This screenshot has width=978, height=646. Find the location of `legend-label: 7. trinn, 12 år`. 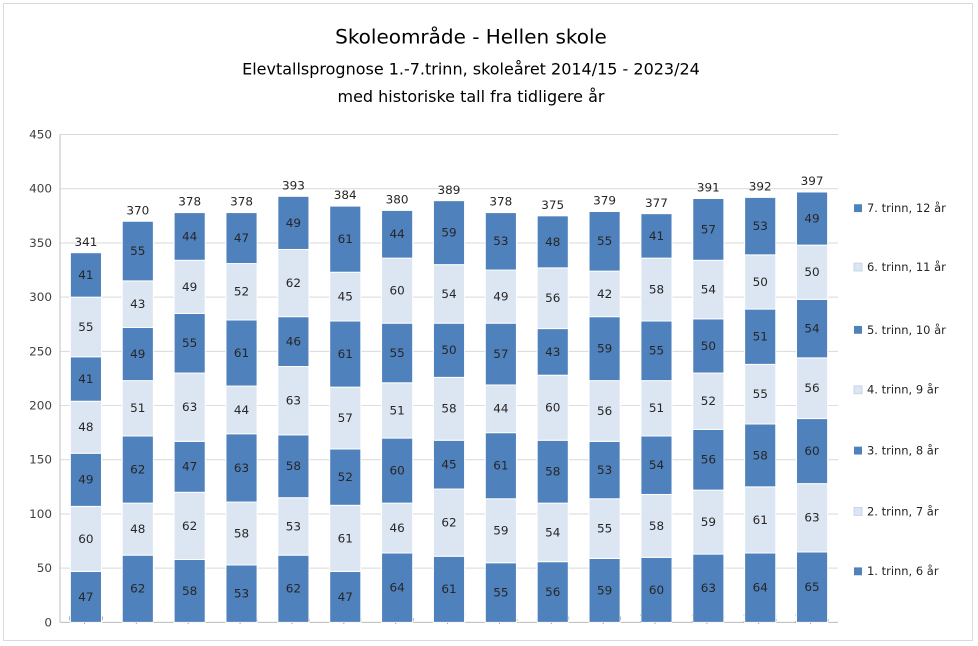

legend-label: 7. trinn, 12 år is located at coordinates (906, 208).